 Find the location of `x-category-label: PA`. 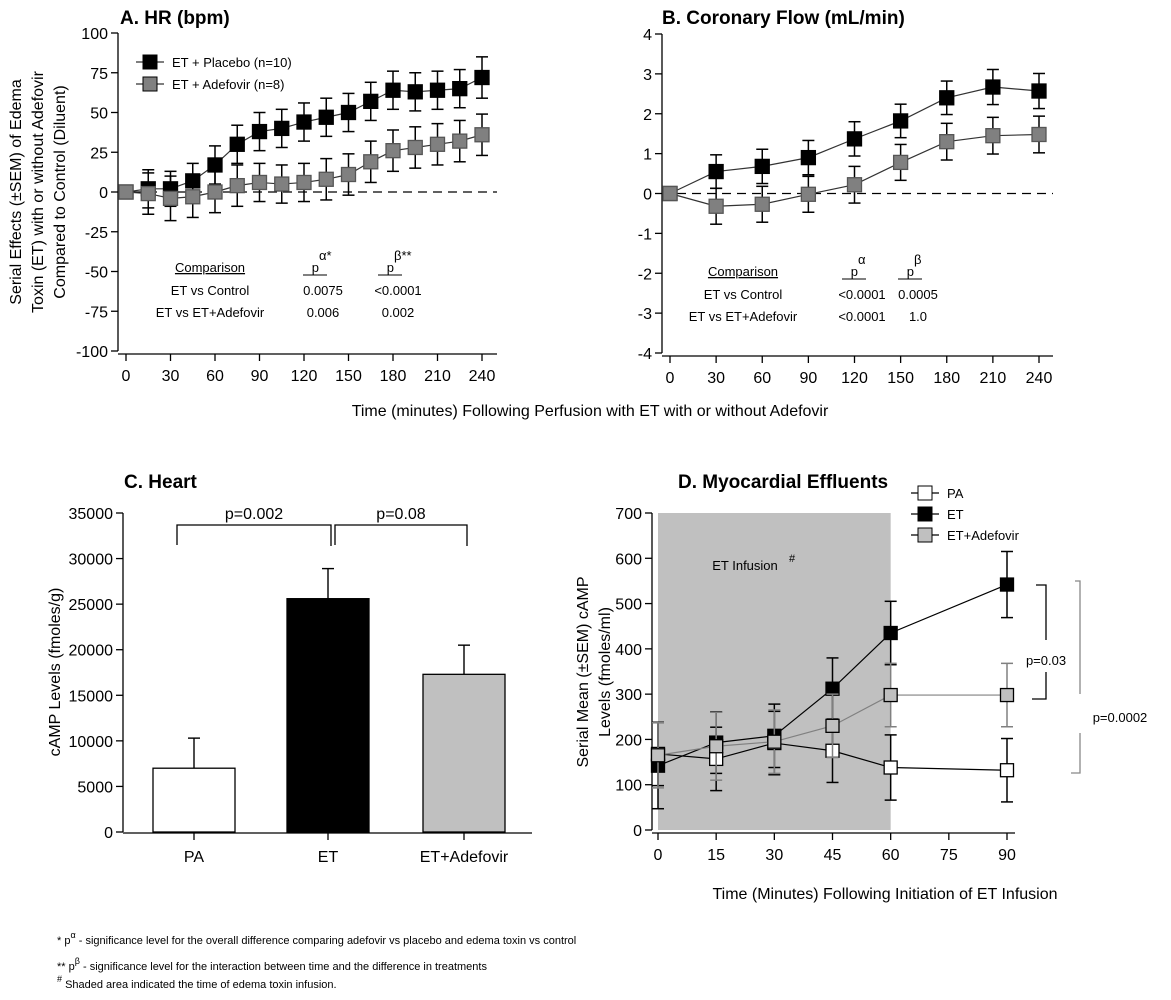

x-category-label: PA is located at coordinates (194, 857).